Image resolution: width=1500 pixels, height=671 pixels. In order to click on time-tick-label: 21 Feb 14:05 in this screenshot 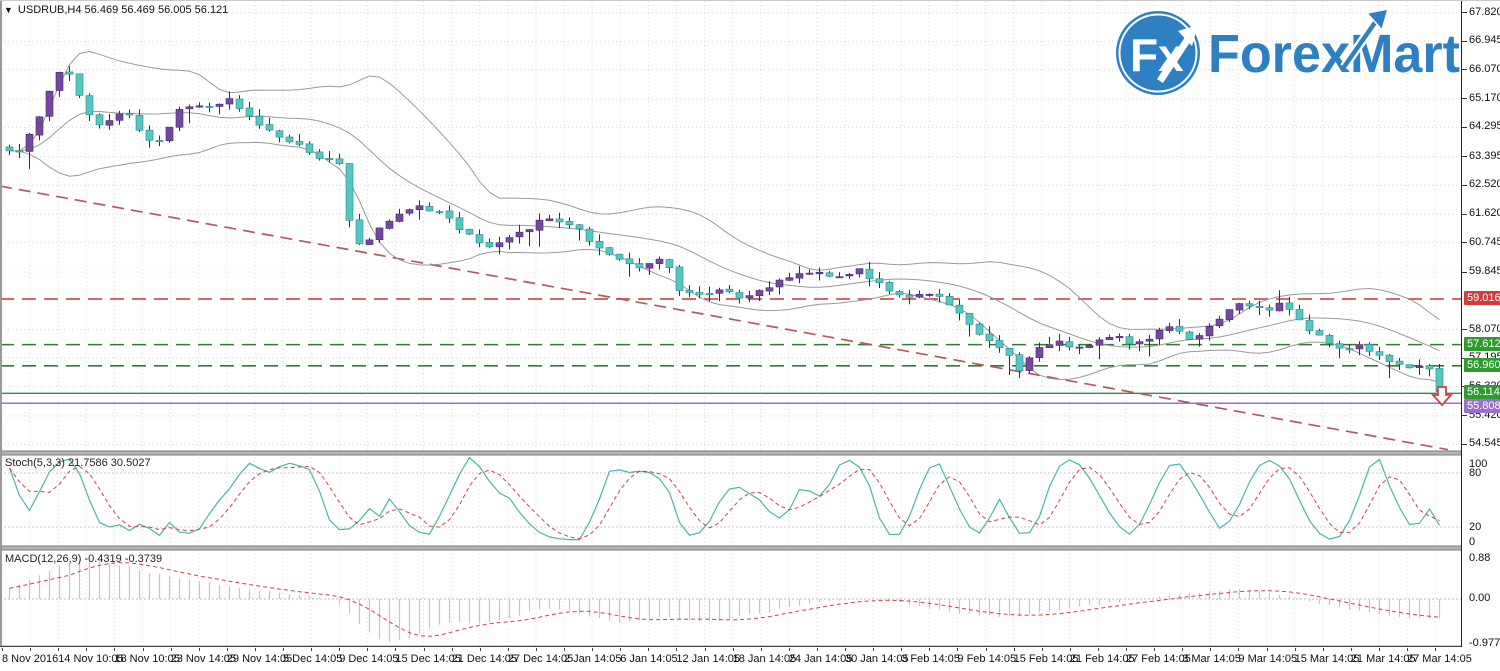, I will do `click(1102, 659)`.